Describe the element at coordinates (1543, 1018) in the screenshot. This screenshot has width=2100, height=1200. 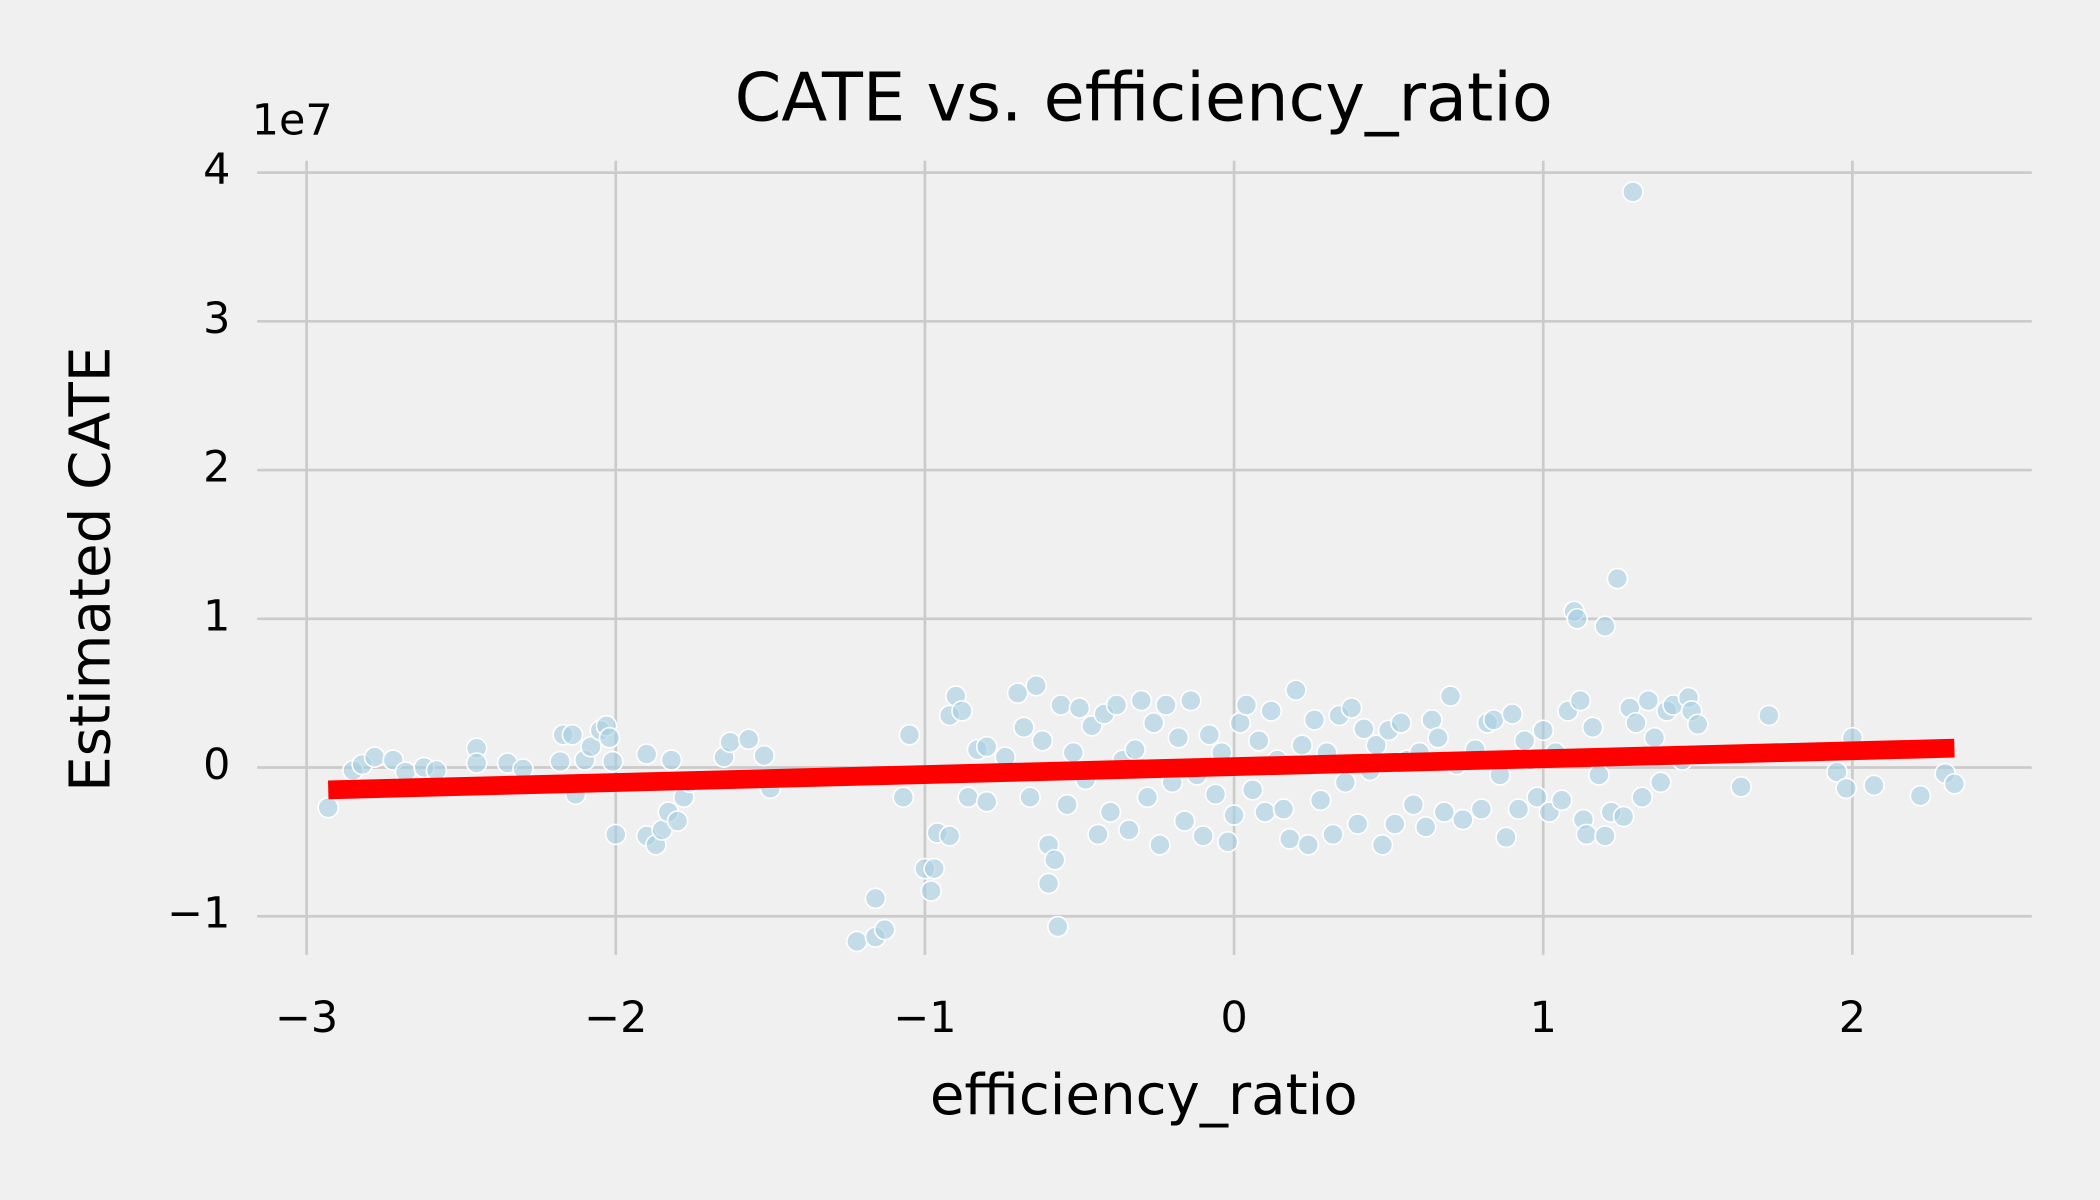
I see `x-tick-label: 1` at that location.